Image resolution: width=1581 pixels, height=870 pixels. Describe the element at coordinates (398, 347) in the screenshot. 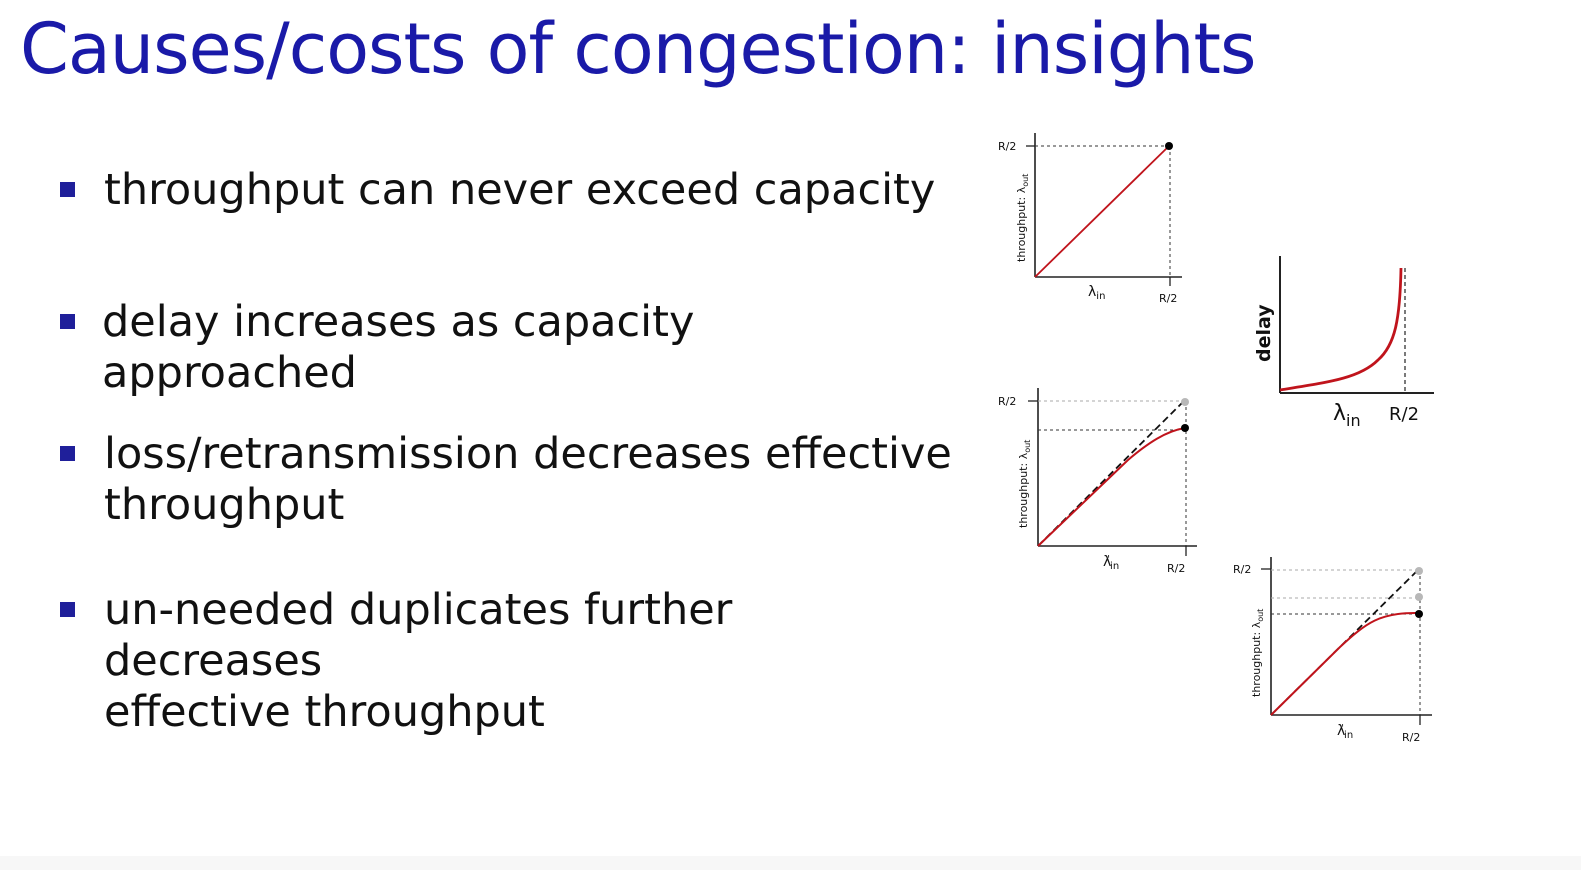

I see `bullet-line: delay increases as capacity approached` at that location.